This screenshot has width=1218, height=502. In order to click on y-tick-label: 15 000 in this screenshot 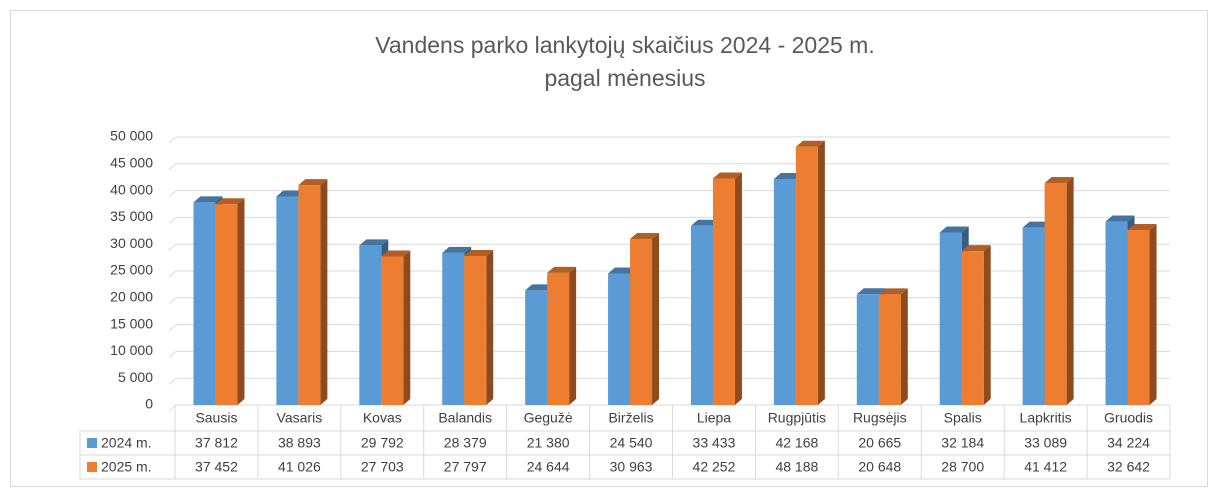, I will do `click(131, 323)`.